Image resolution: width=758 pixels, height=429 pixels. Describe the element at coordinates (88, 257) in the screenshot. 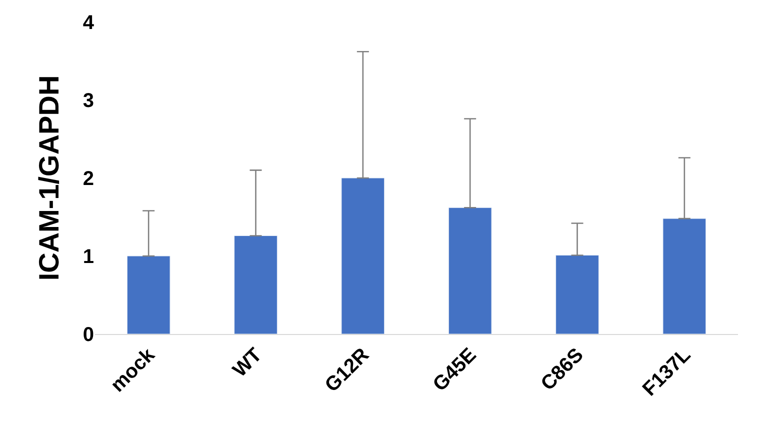

I see `y-tick-label: 1` at that location.